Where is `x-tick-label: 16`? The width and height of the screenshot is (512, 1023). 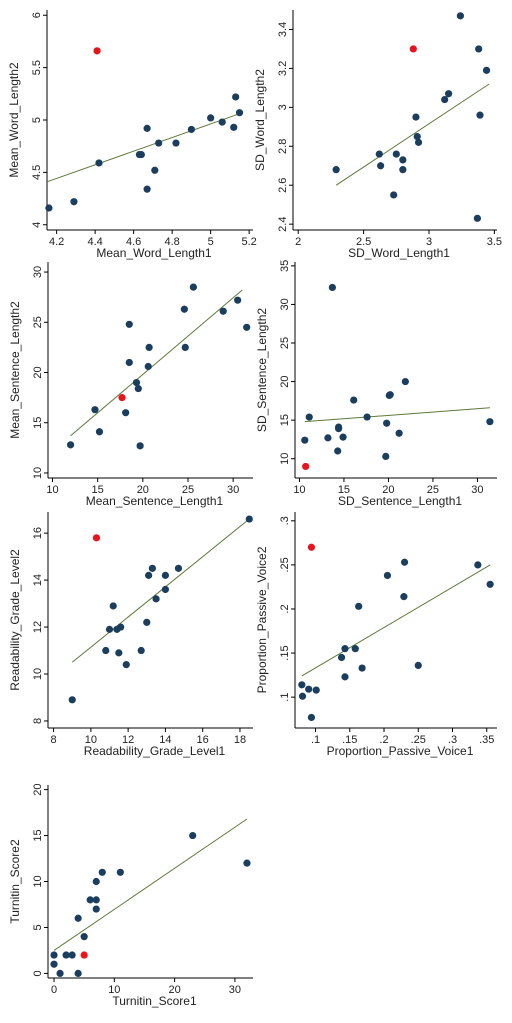
x-tick-label: 16 is located at coordinates (203, 740).